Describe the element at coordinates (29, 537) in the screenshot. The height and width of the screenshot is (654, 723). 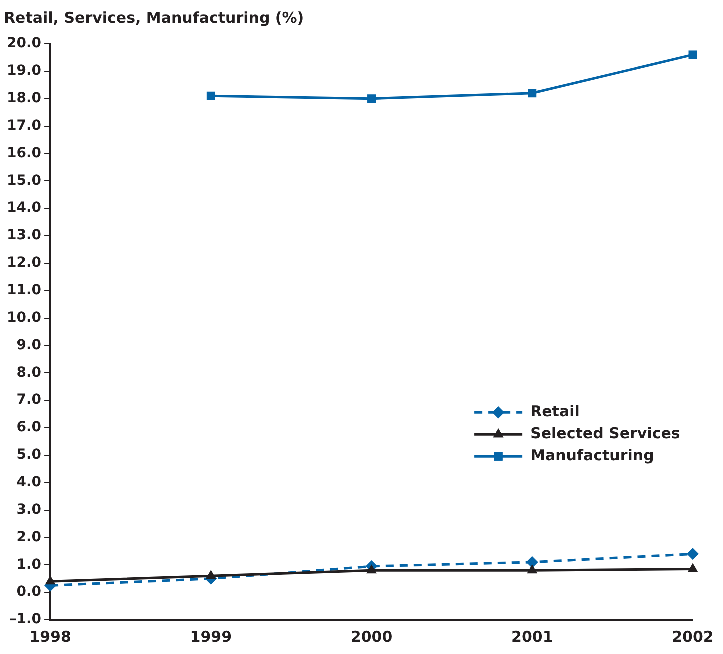
I see `y-tick-label: 2.0` at that location.